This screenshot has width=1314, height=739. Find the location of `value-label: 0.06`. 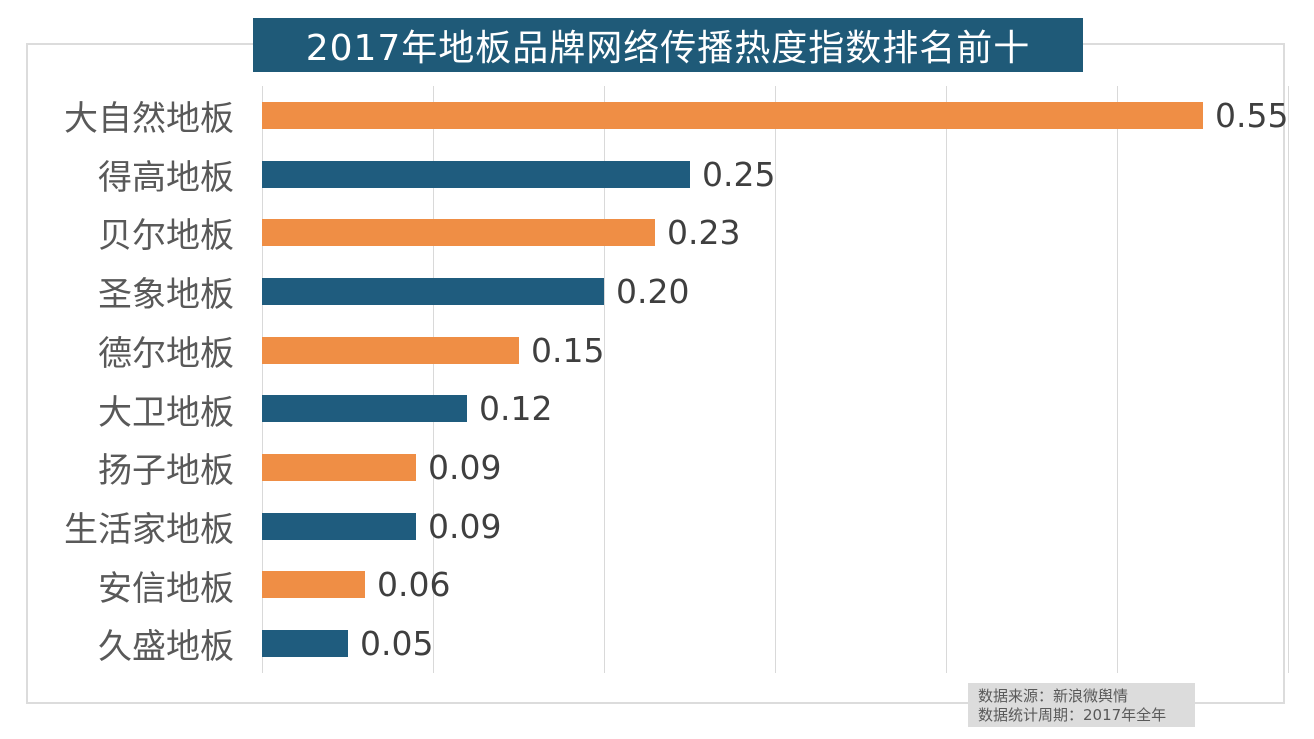

value-label: 0.06 is located at coordinates (414, 584).